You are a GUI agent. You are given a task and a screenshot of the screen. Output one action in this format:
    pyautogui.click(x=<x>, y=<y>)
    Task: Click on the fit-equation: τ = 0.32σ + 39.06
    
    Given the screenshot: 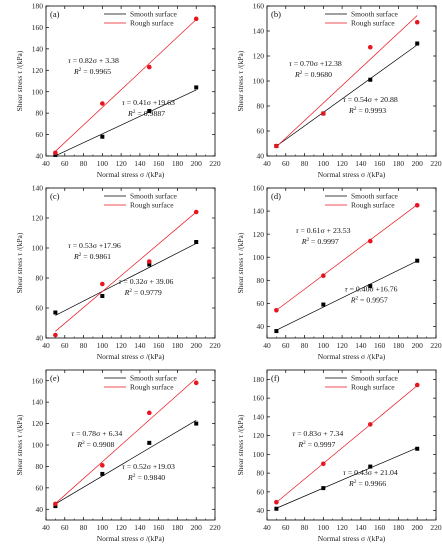 What is the action you would take?
    pyautogui.click(x=146, y=281)
    